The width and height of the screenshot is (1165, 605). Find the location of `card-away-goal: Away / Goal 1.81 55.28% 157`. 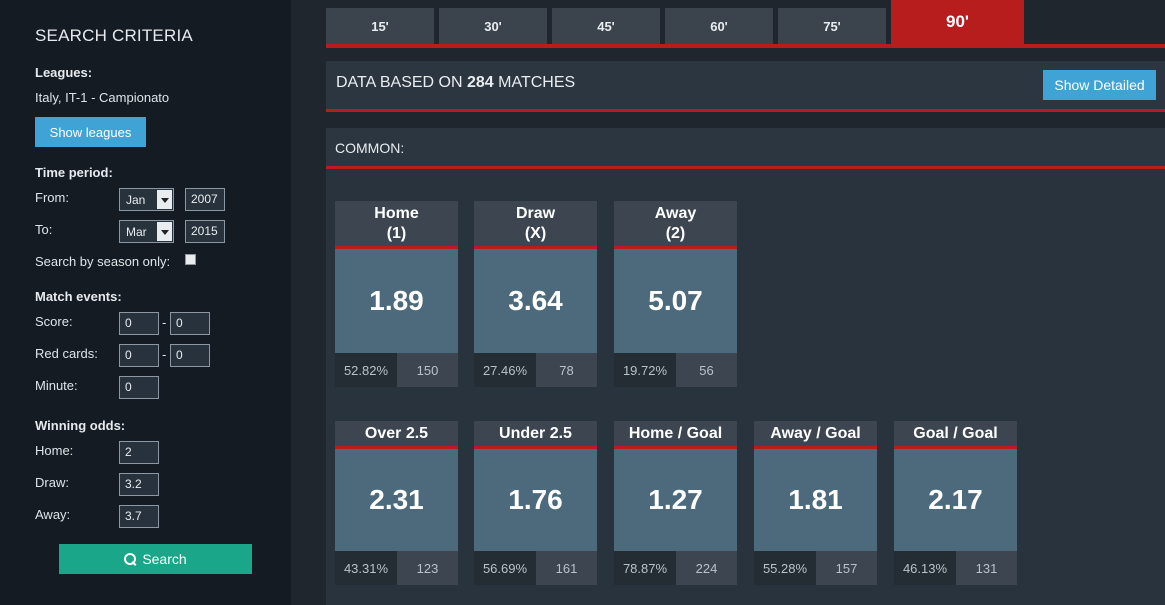

card-away-goal: Away / Goal 1.81 55.28% 157 is located at coordinates (815, 503).